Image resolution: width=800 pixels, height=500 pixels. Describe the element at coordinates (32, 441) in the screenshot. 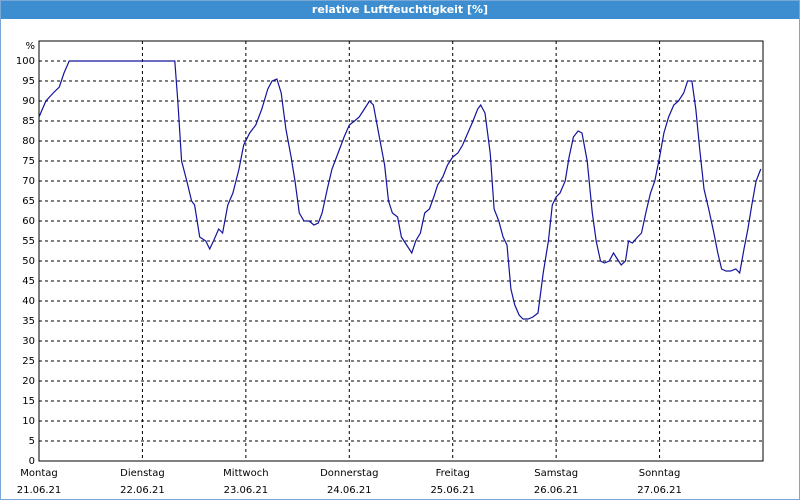

I see `y-tick-label: 5` at that location.